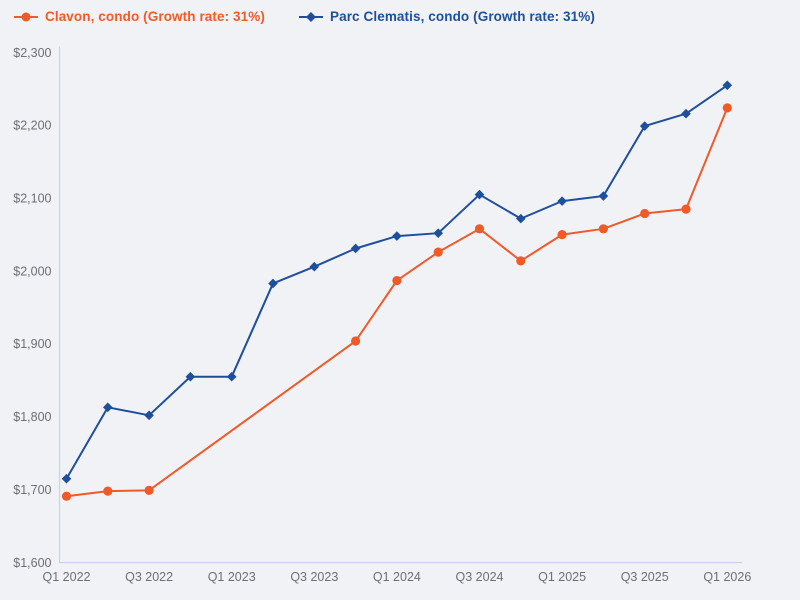  Describe the element at coordinates (32, 563) in the screenshot. I see `y-axis-label: $1,600` at that location.